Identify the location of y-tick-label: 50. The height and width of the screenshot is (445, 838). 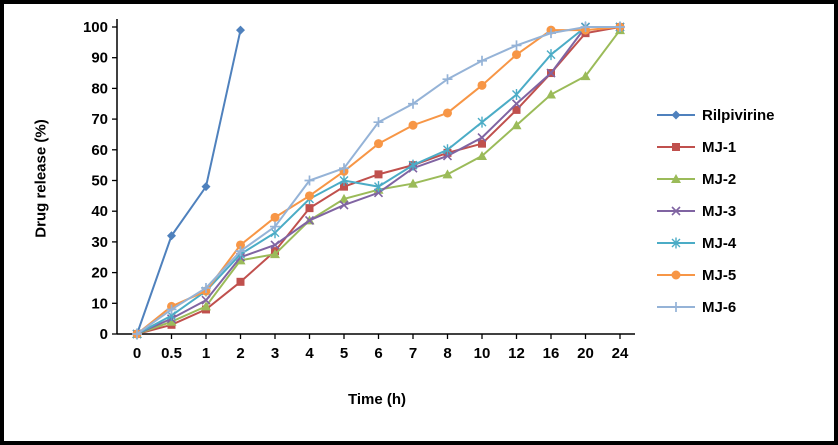
(99, 181).